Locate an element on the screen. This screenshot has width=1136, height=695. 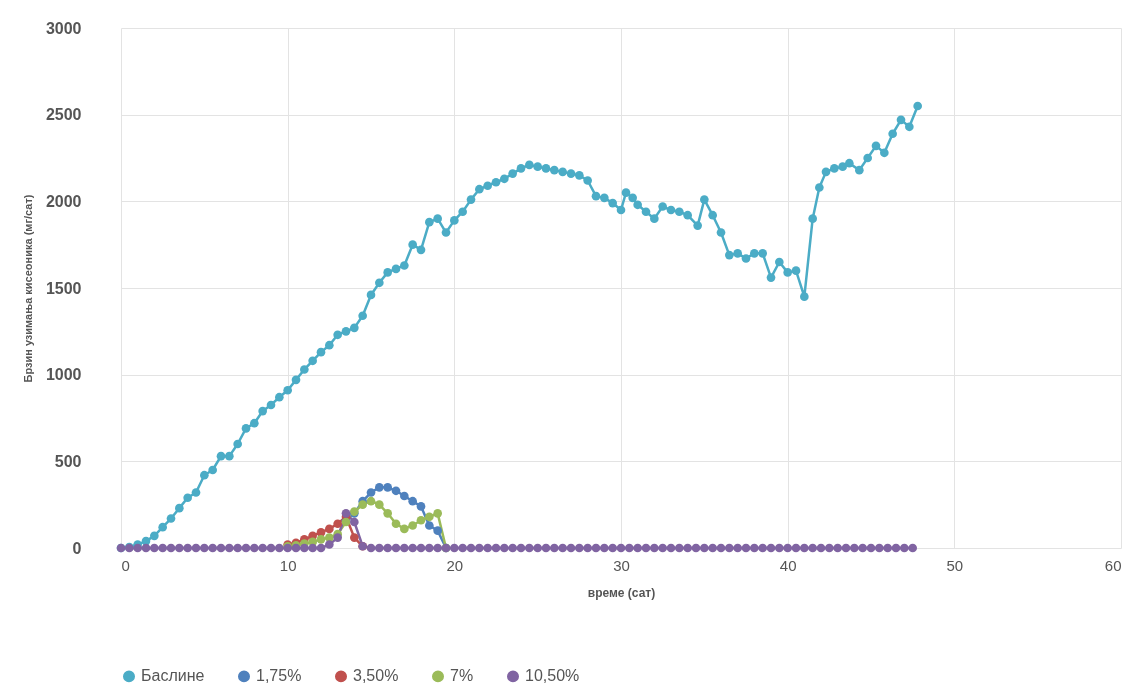
x-tick-label: 20 is located at coordinates (455, 565).